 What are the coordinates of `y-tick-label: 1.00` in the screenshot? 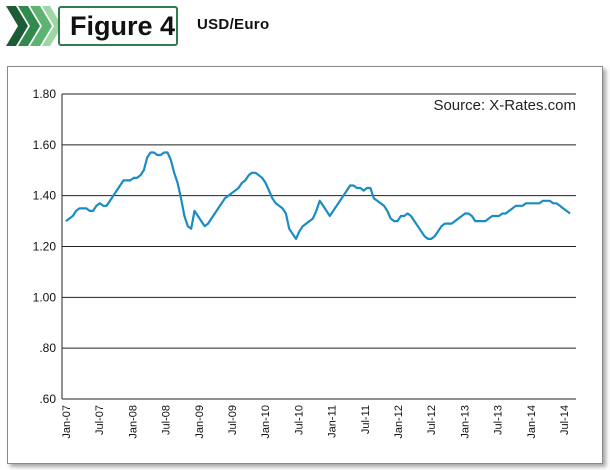 It's located at (45, 297).